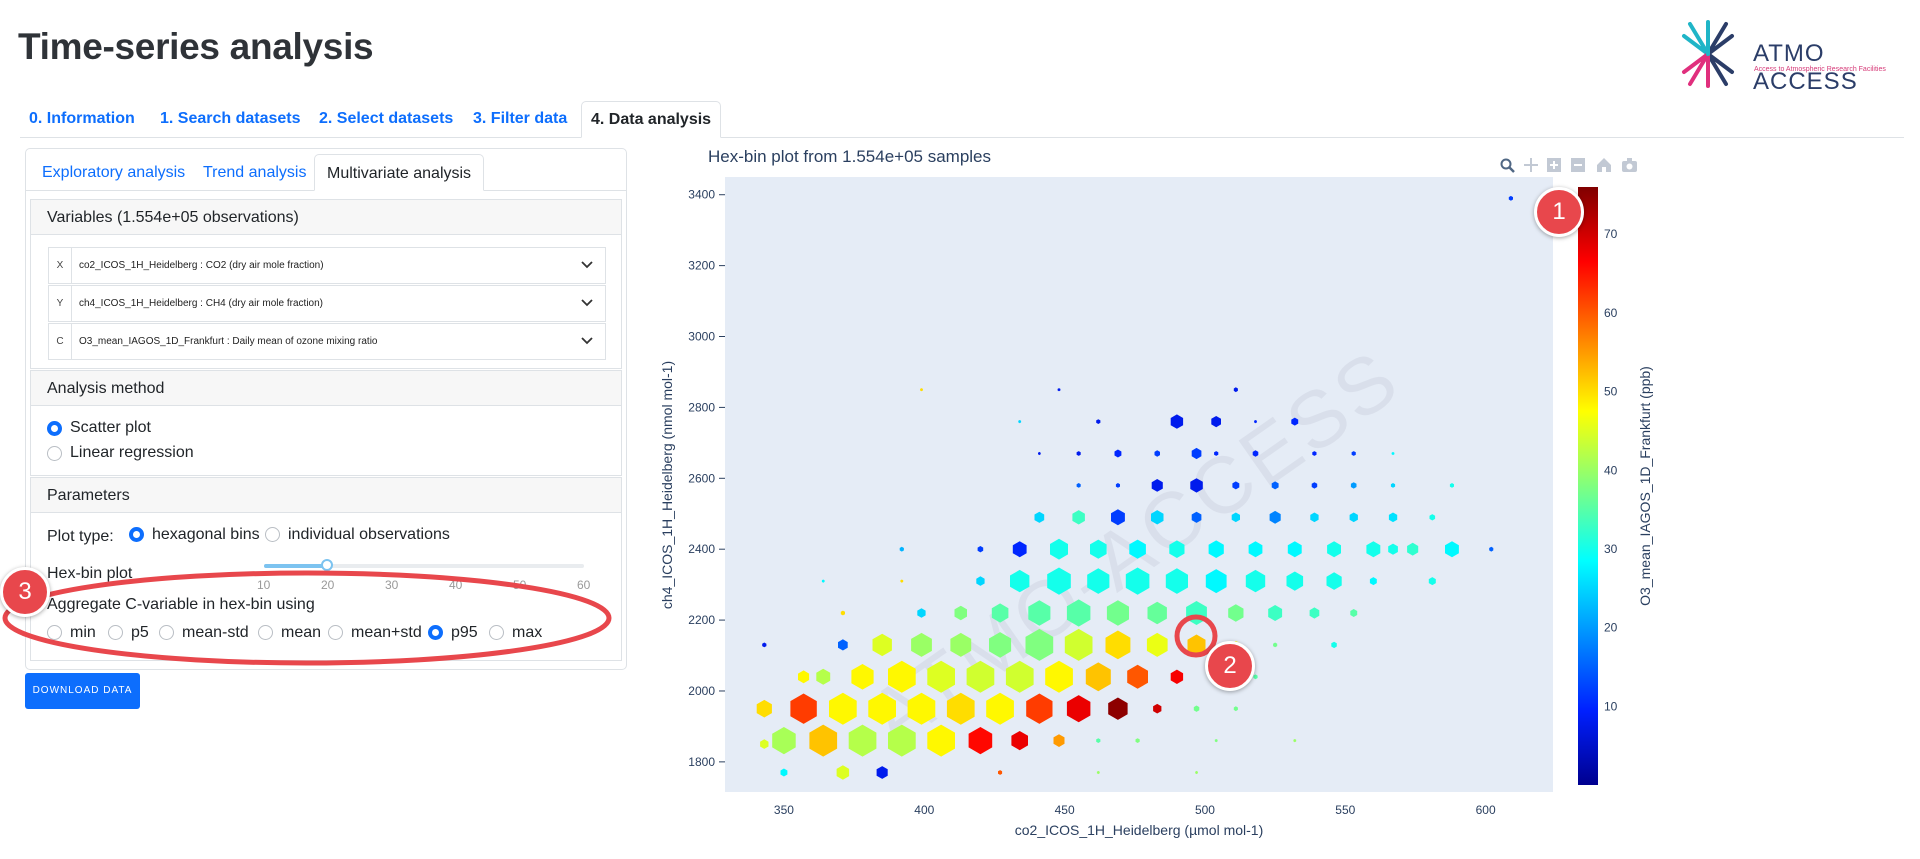 This screenshot has height=859, width=1920. Describe the element at coordinates (132, 452) in the screenshot. I see `linear-regression-label: Linear regression` at that location.